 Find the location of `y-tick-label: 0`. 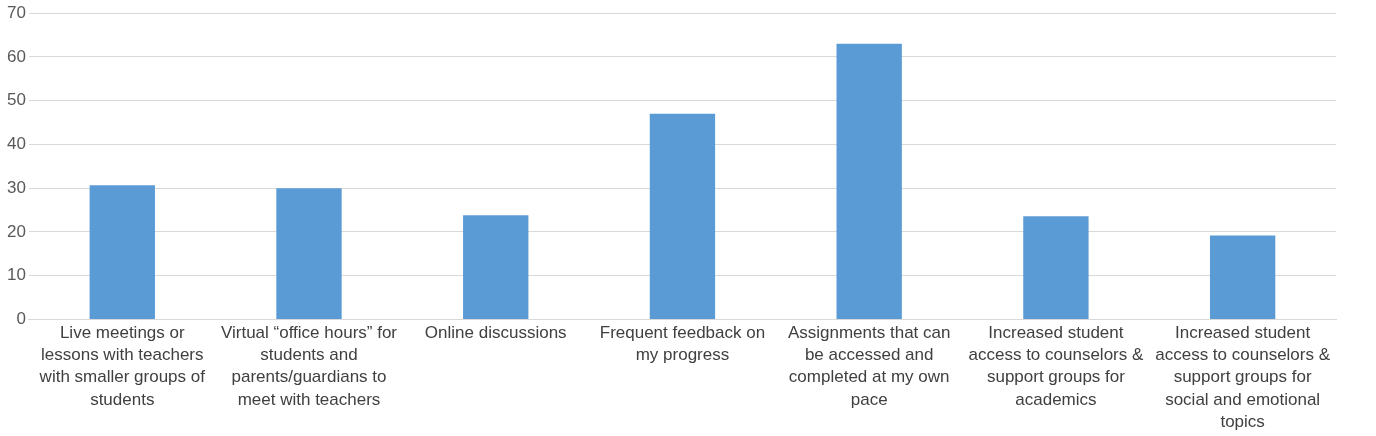

y-tick-label: 0 is located at coordinates (21, 319).